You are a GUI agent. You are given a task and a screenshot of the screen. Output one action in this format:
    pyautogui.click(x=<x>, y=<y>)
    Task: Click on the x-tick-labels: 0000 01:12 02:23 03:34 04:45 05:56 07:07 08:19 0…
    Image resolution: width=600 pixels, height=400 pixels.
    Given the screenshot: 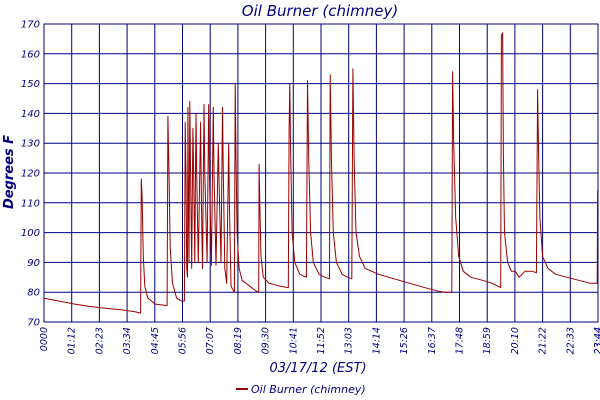 What is the action you would take?
    pyautogui.click(x=319, y=340)
    